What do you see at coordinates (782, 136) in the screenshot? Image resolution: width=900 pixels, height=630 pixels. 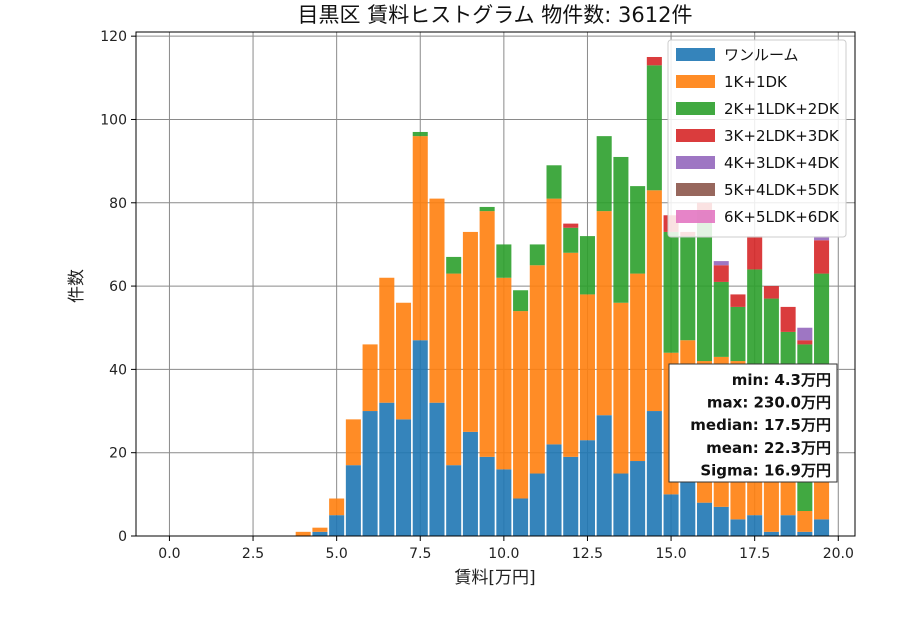 I see `legend-label: 3K+2LDK+3DK` at bounding box center [782, 136].